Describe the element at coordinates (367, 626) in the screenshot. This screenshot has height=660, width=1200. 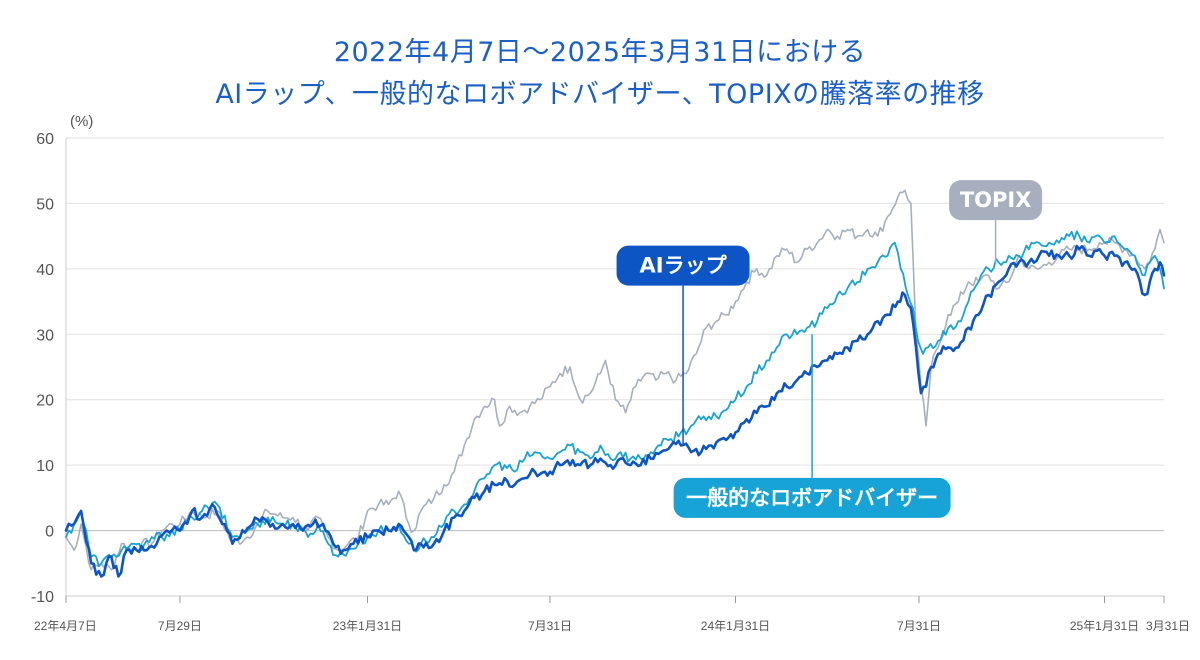
I see `x-tick-label: 23年1月31日` at that location.